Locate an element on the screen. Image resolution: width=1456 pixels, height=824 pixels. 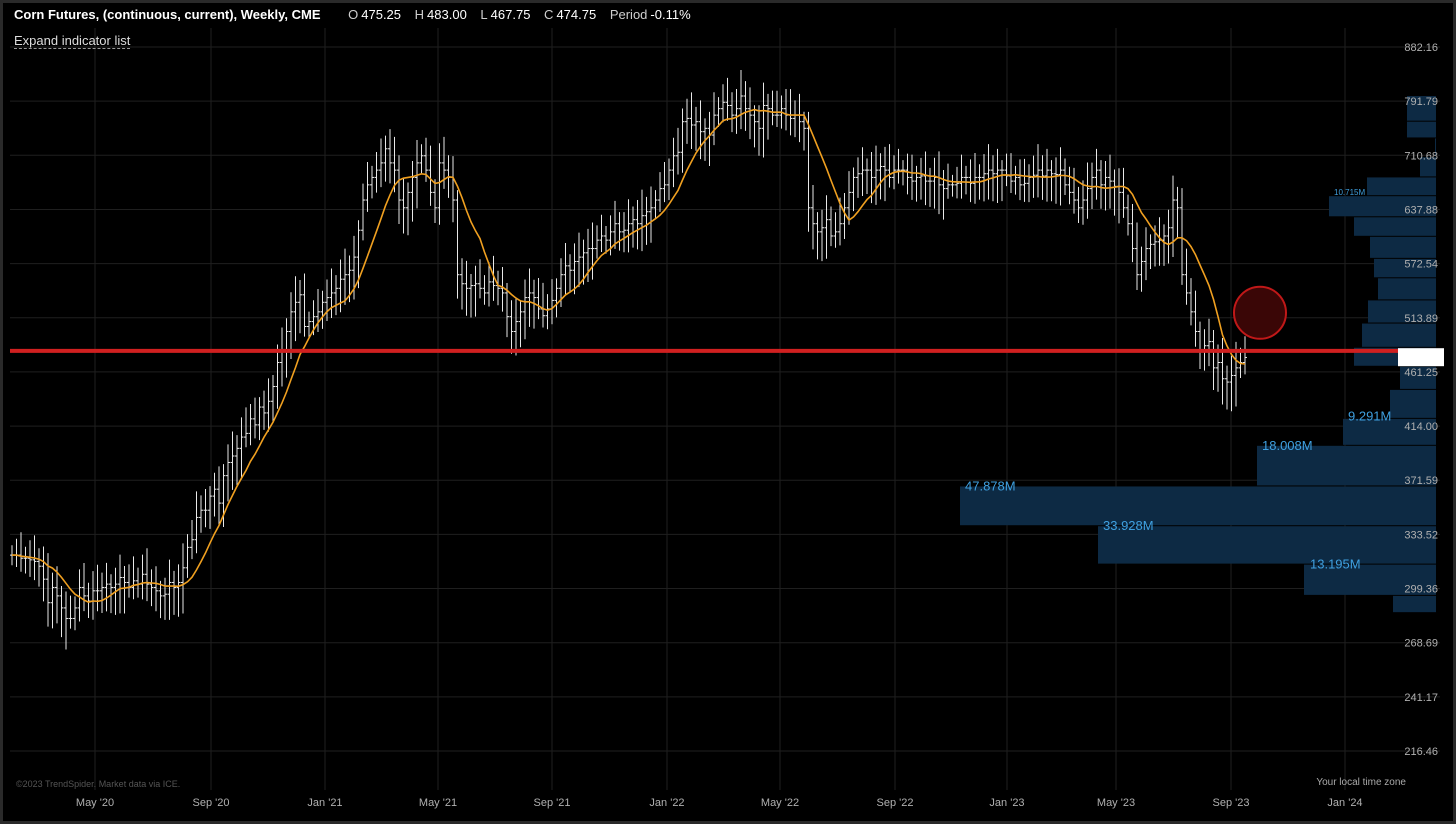
high-value: 483.00 is located at coordinates (447, 14).